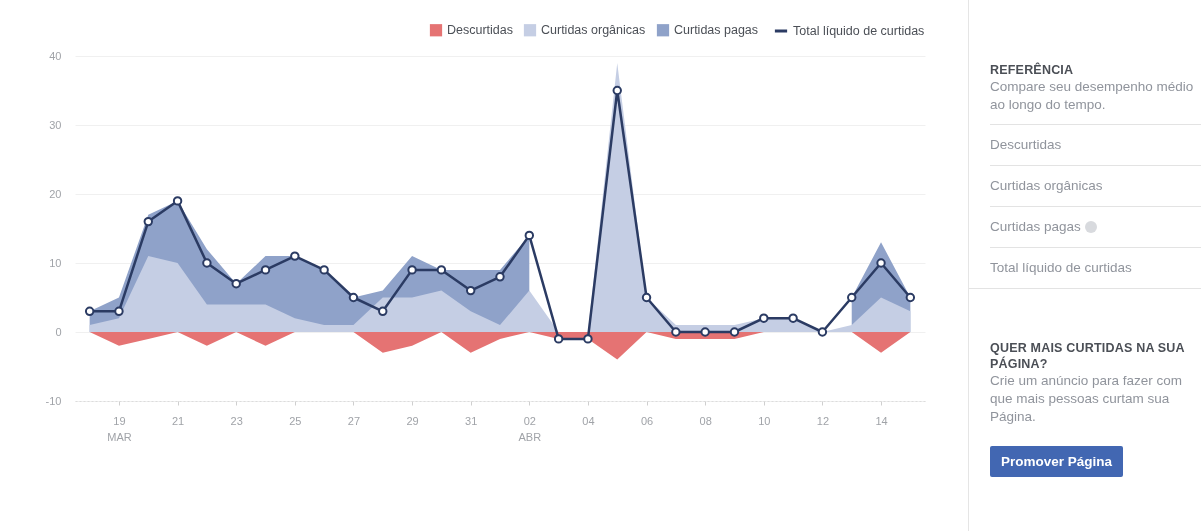  What do you see at coordinates (705, 420) in the screenshot?
I see `x-tick-label: 08` at bounding box center [705, 420].